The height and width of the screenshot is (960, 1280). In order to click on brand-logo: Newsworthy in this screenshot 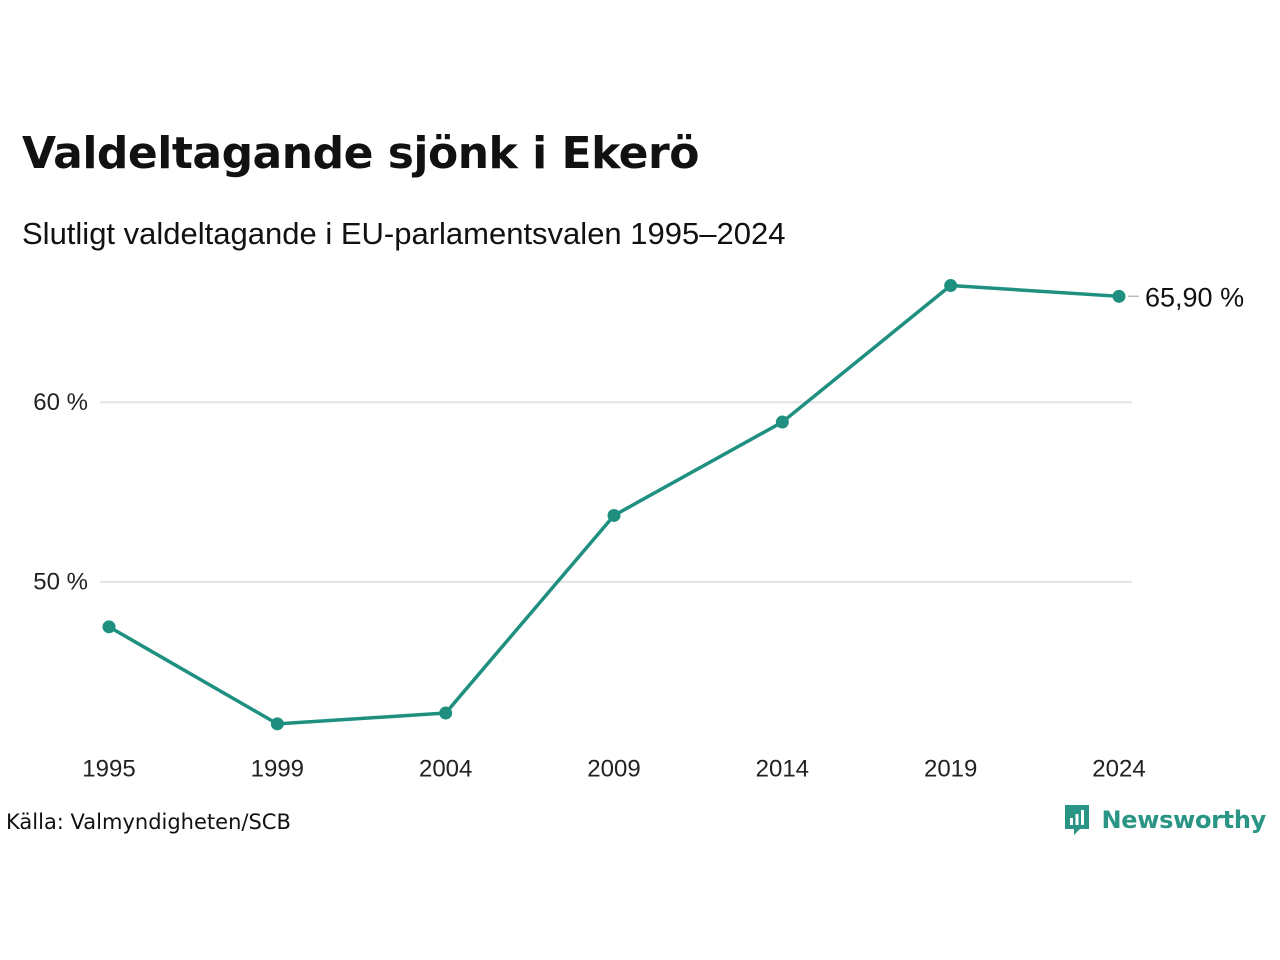, I will do `click(1164, 820)`.